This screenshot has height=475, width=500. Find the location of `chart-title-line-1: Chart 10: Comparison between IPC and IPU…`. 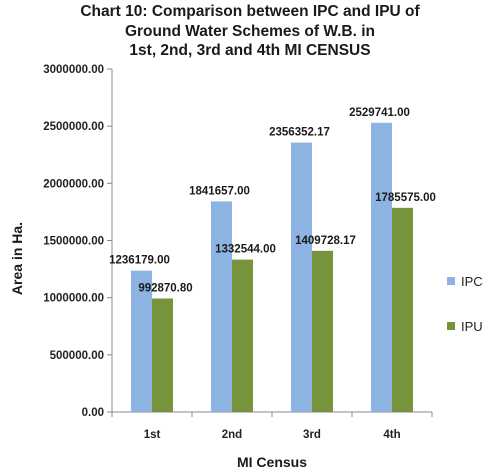

chart-title-line-1: Chart 10: Comparison between IPC and IPU… is located at coordinates (250, 11).